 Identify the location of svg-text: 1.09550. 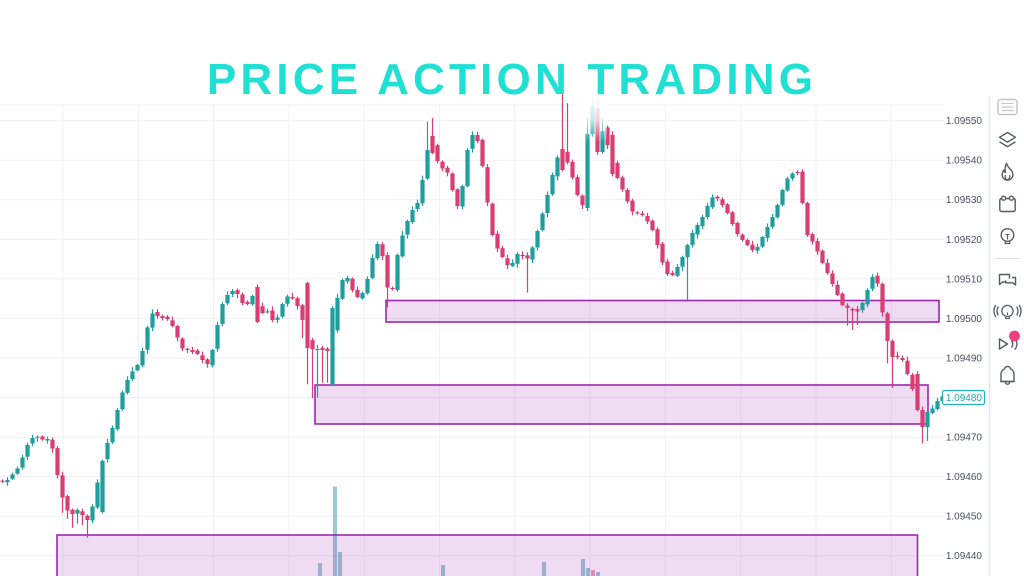
(964, 121).